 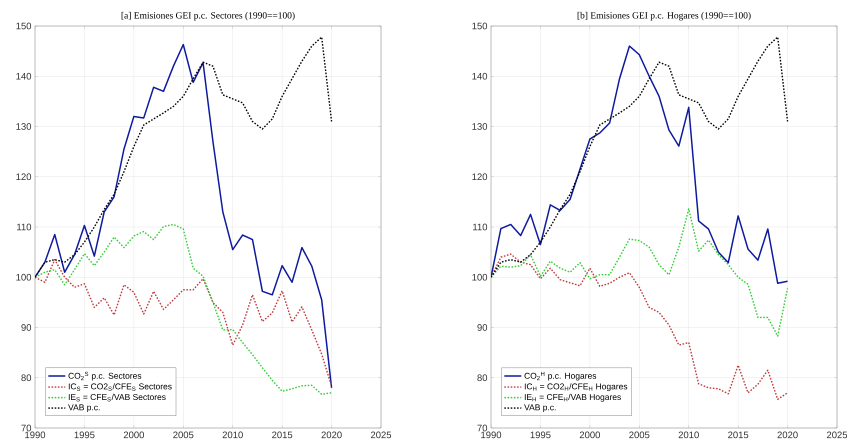 I want to click on legend-label: IE$_{H}$ = CFE$_{H}$/VAB Hogares, so click(x=572, y=398).